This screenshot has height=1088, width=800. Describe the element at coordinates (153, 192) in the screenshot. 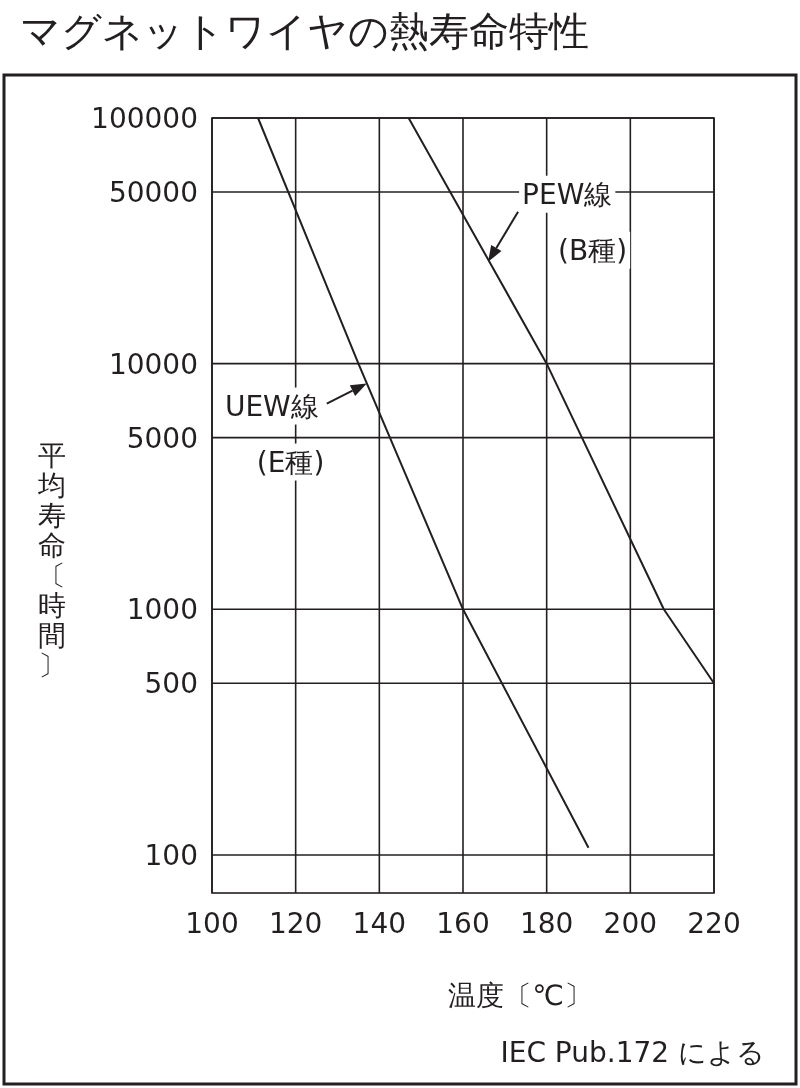

I see `y-tick-label: 50000` at that location.